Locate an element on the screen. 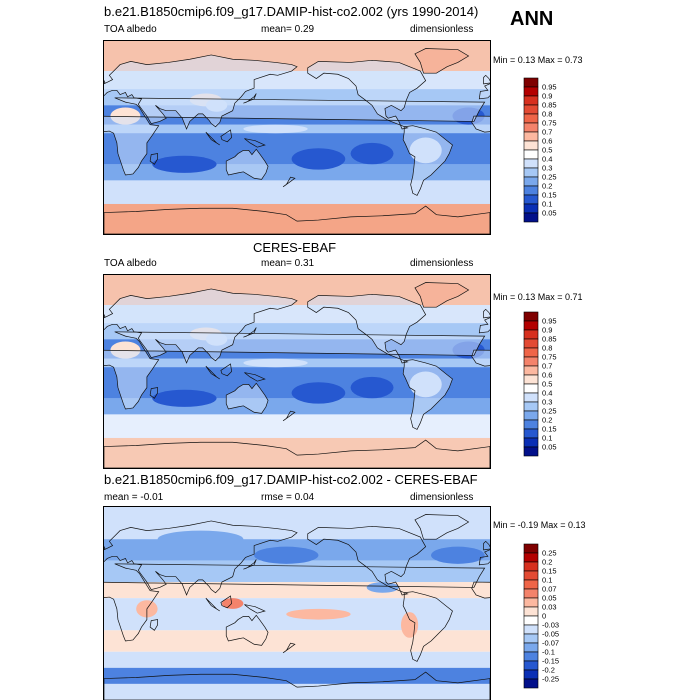  colorbar-2-tick-label: 0.75 is located at coordinates (549, 357).